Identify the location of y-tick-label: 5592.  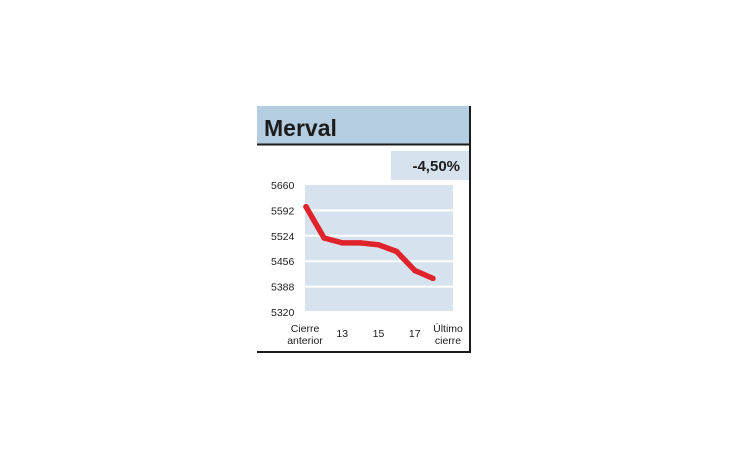
(283, 211).